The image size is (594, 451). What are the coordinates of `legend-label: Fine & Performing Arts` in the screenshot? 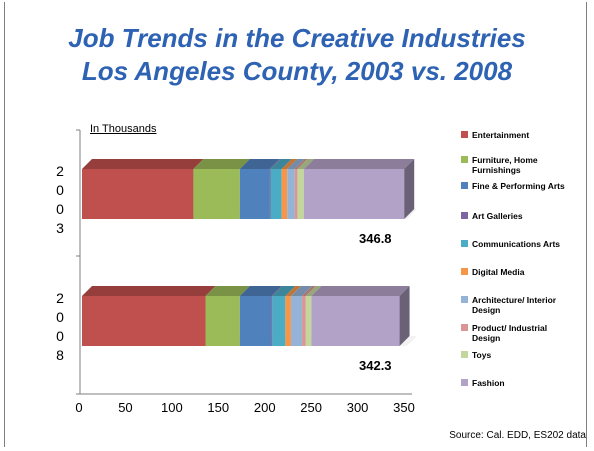 It's located at (518, 186).